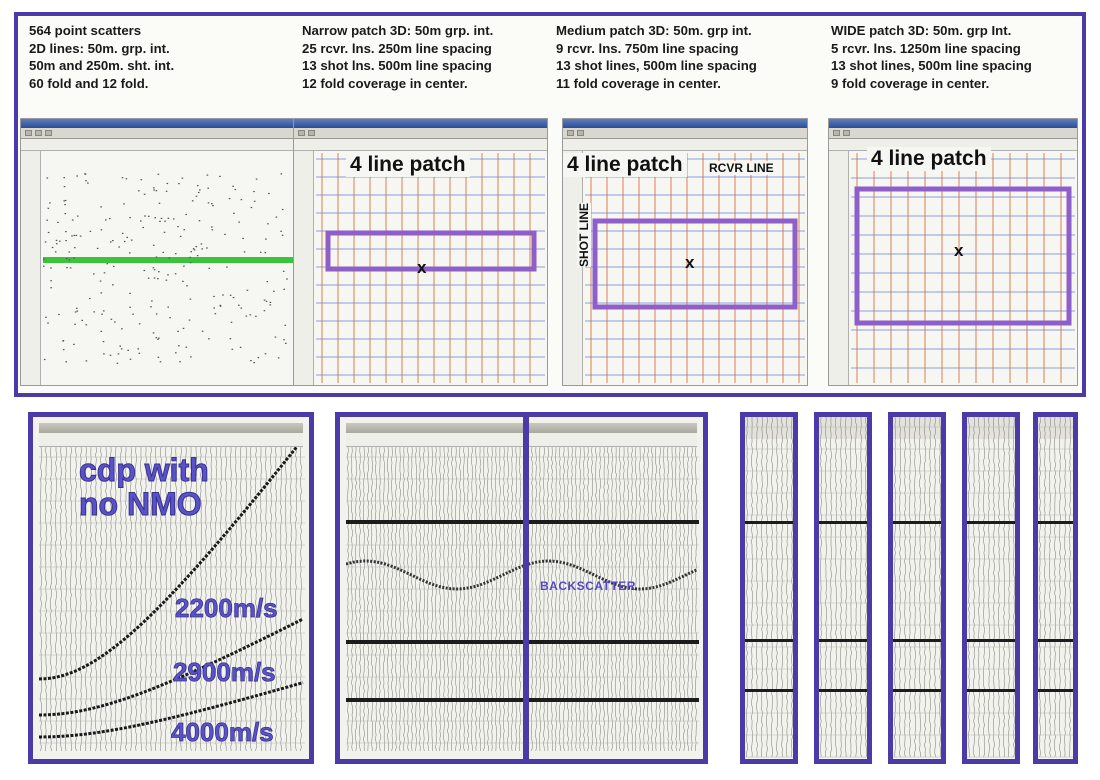 Image resolution: width=1100 pixels, height=780 pixels. What do you see at coordinates (588, 586) in the screenshot?
I see `backscatter-label: BACKSCATTER` at bounding box center [588, 586].